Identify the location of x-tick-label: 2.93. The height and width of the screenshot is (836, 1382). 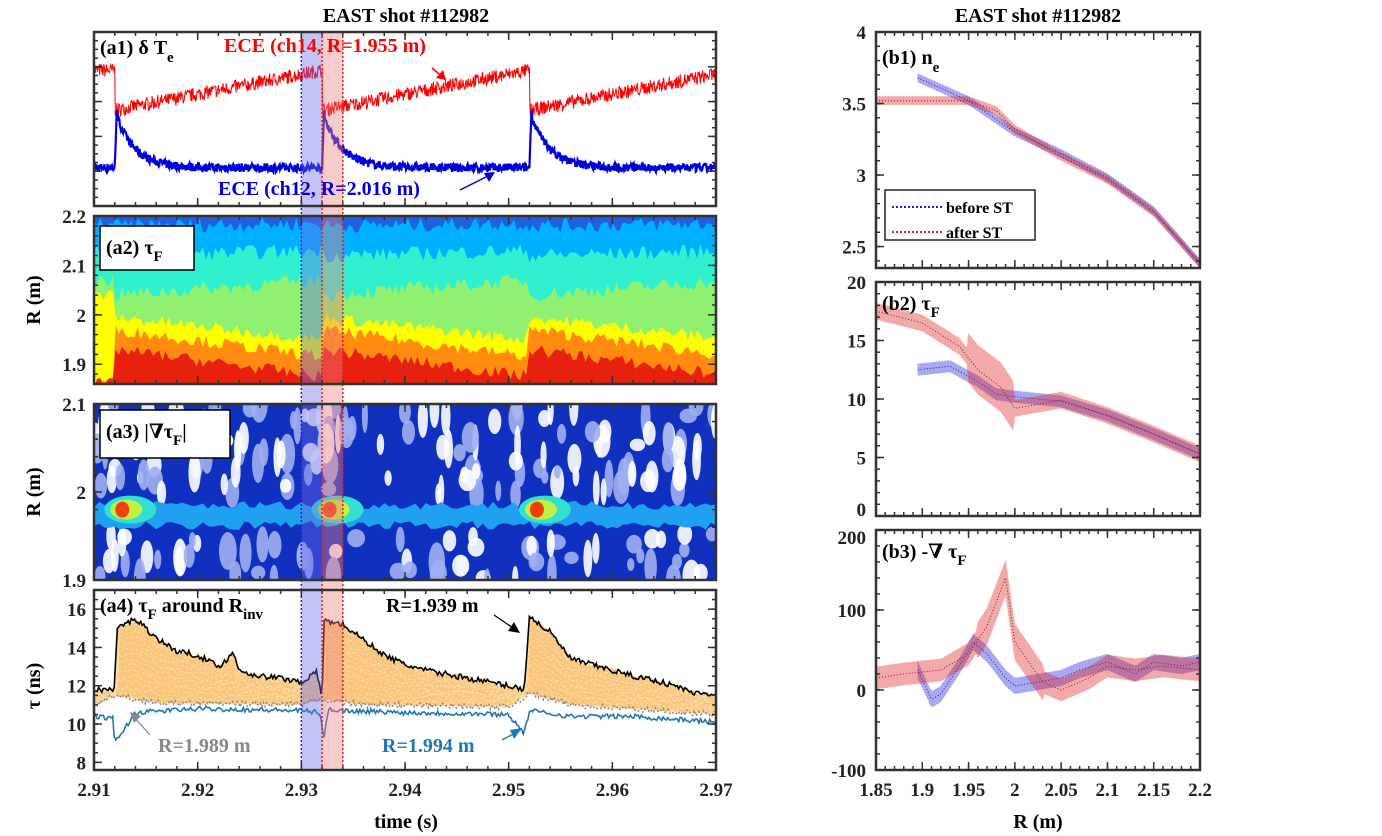
(301, 790).